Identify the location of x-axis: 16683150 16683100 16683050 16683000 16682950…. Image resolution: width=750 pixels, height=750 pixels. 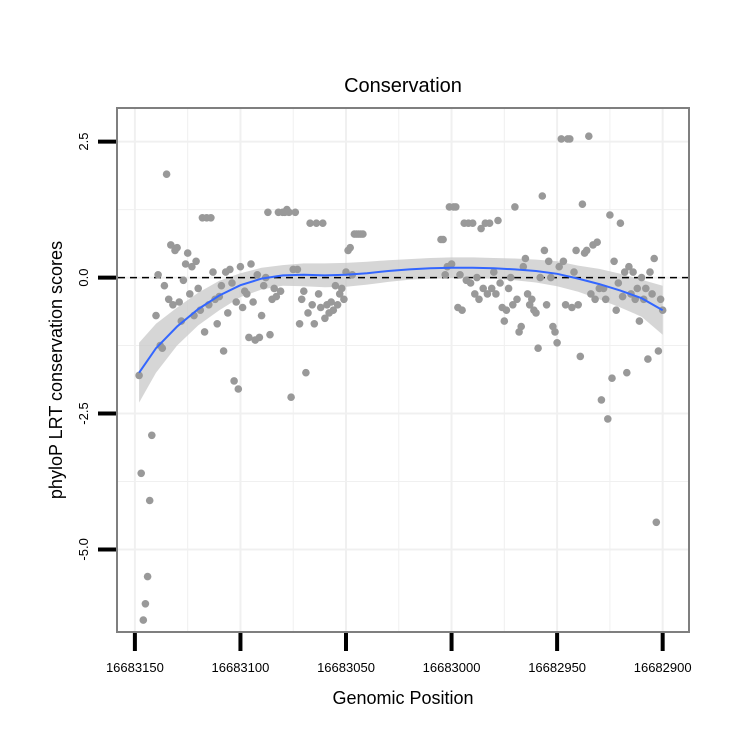
(399, 654).